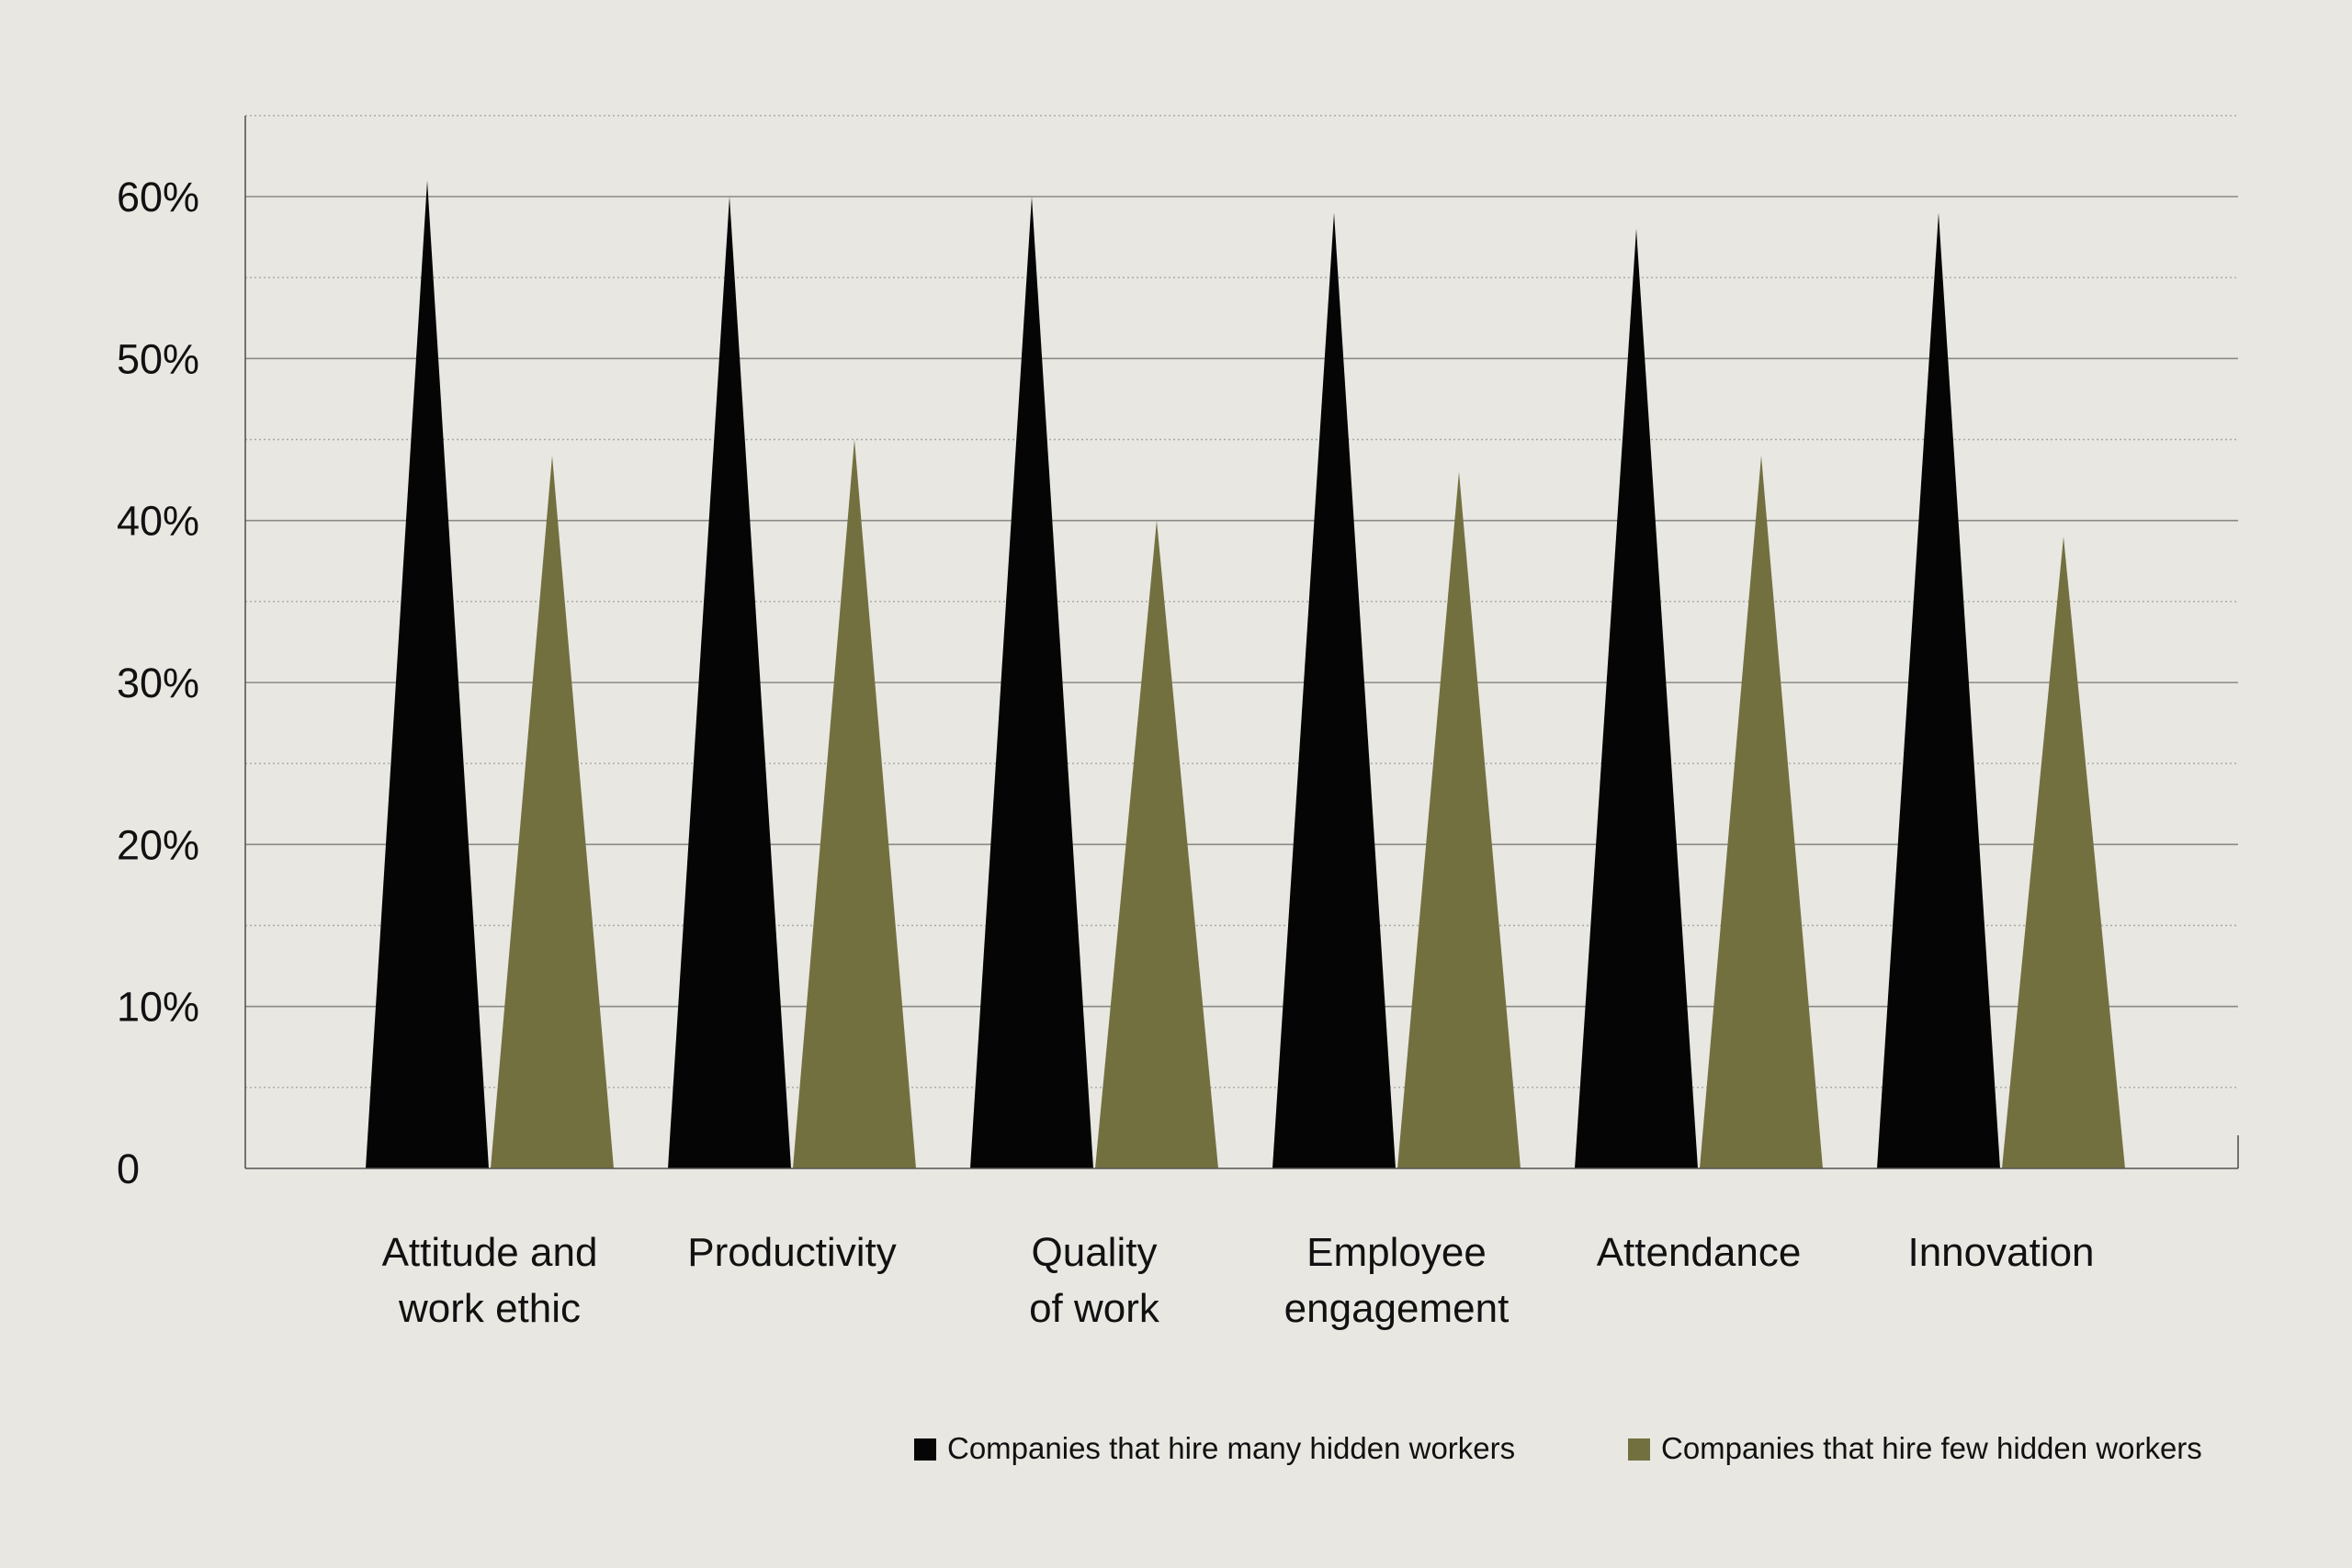 The height and width of the screenshot is (1568, 2352). What do you see at coordinates (2000, 1252) in the screenshot?
I see `category-label: Innovation` at bounding box center [2000, 1252].